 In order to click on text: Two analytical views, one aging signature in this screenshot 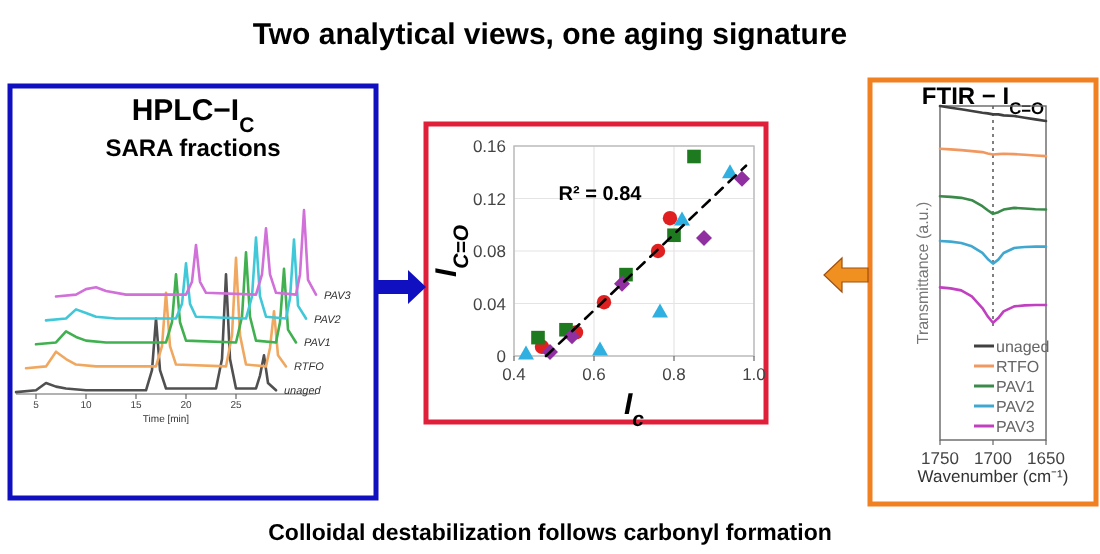, I will do `click(550, 35)`.